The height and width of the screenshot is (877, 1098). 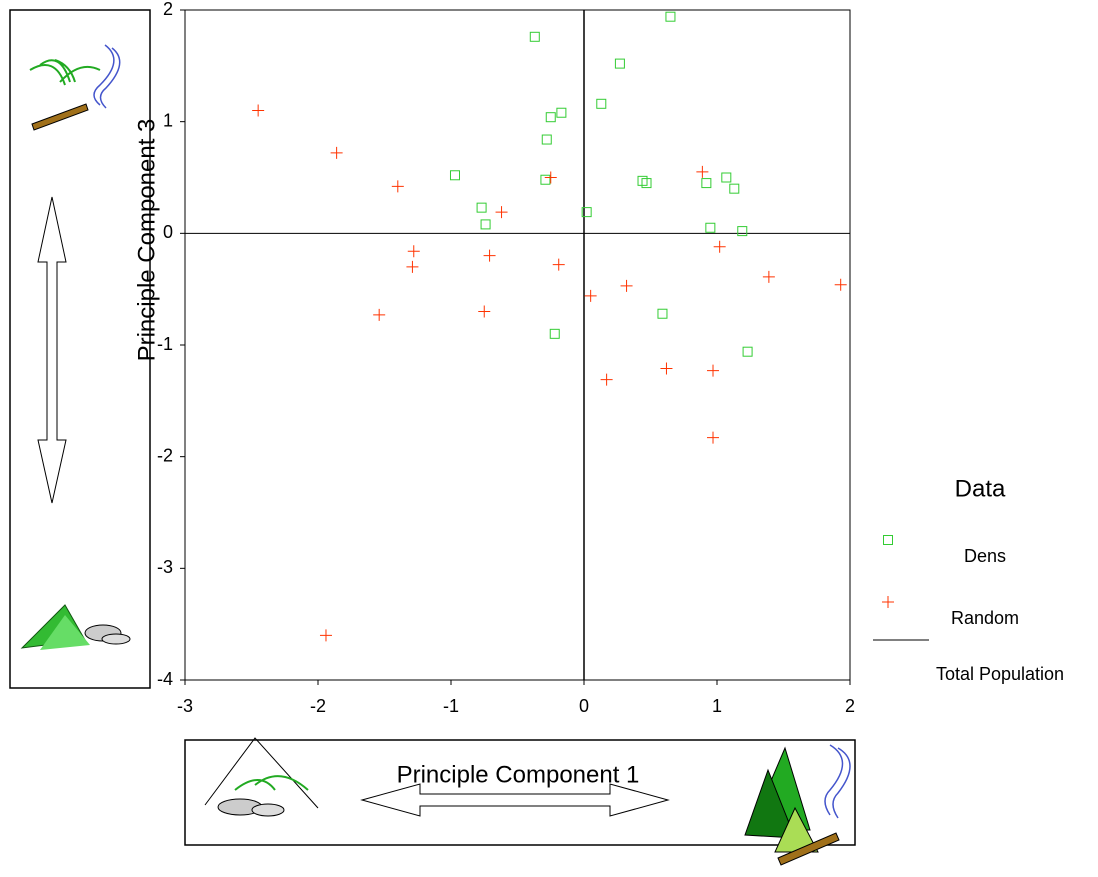 I want to click on x-tick-label: 2, so click(x=850, y=706).